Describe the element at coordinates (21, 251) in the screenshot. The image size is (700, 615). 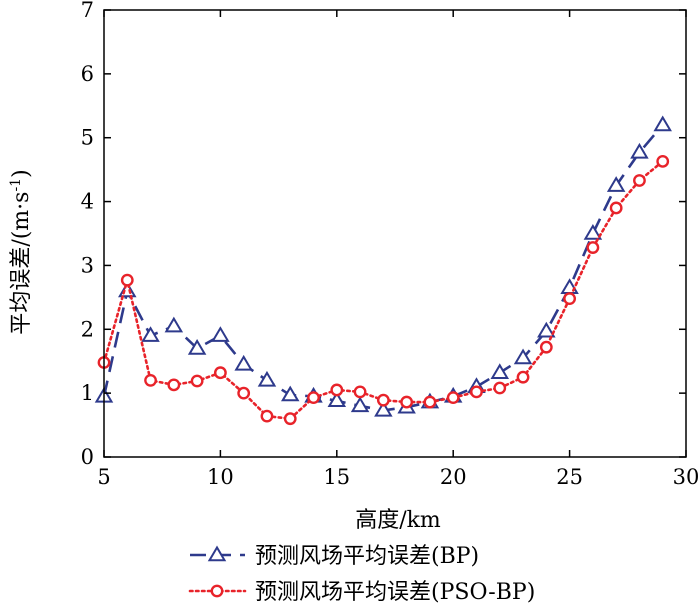
I see `y-axis-label: 平均误差/(m·s-1)` at that location.